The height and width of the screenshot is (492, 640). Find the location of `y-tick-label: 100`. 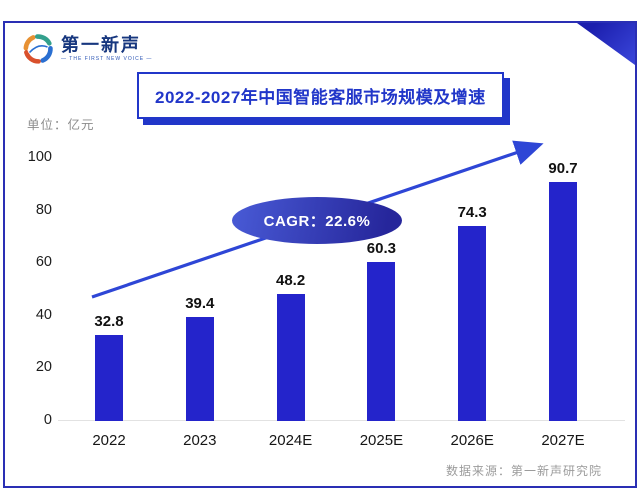

y-tick-label: 100 is located at coordinates (39, 157).